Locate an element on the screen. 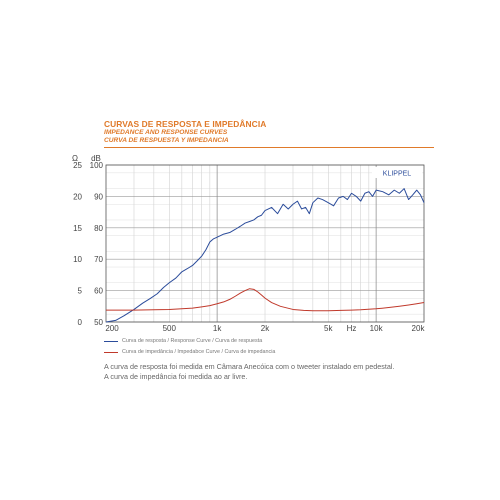  frequency-tick-label: 20k is located at coordinates (419, 328).